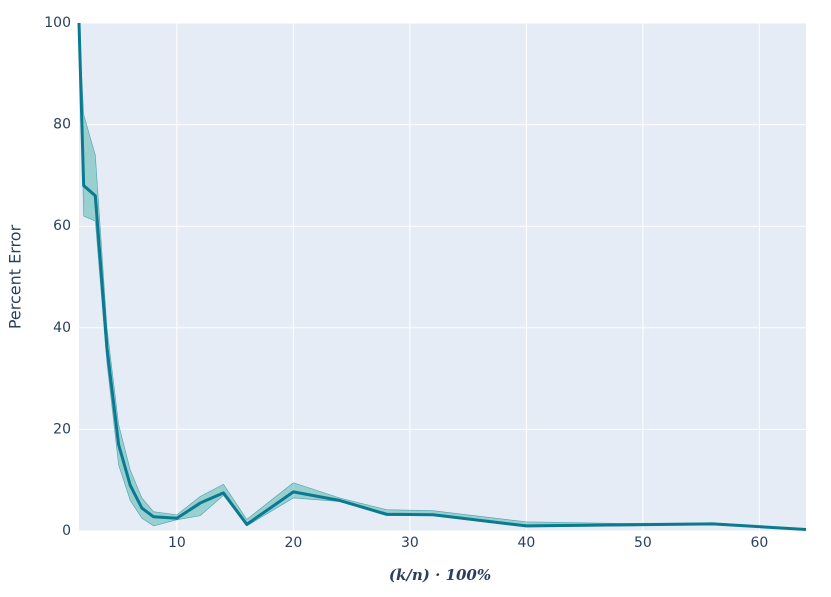 This screenshot has height=597, width=831. What do you see at coordinates (643, 543) in the screenshot?
I see `x-tick-label: 50` at bounding box center [643, 543].